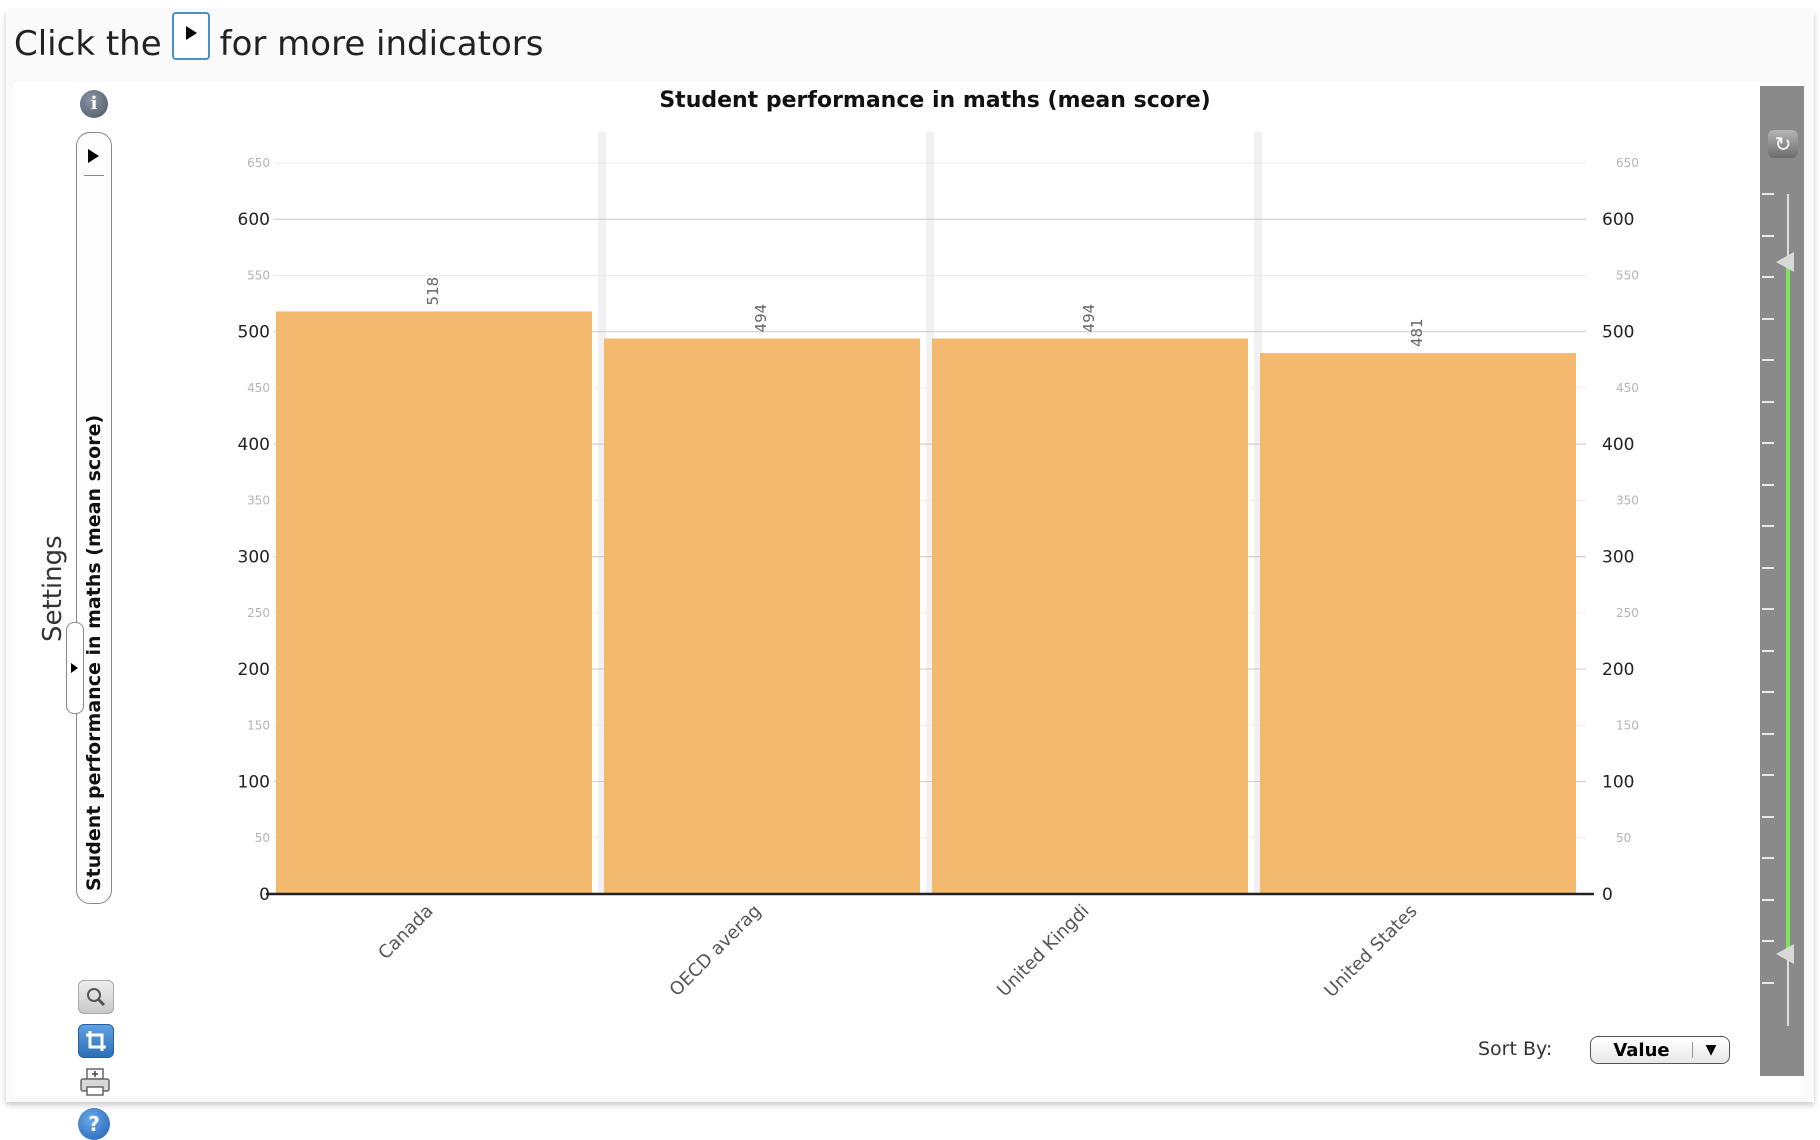 The image size is (1820, 1140). What do you see at coordinates (1692, 1050) in the screenshot?
I see `dropdown-divider` at bounding box center [1692, 1050].